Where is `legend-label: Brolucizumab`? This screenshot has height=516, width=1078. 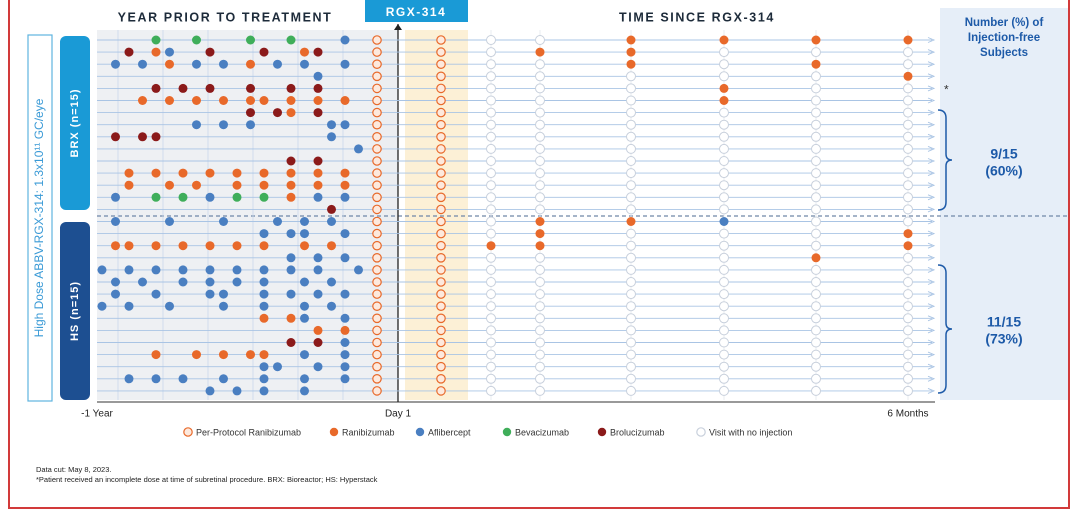
legend-label: Brolucizumab is located at coordinates (637, 432).